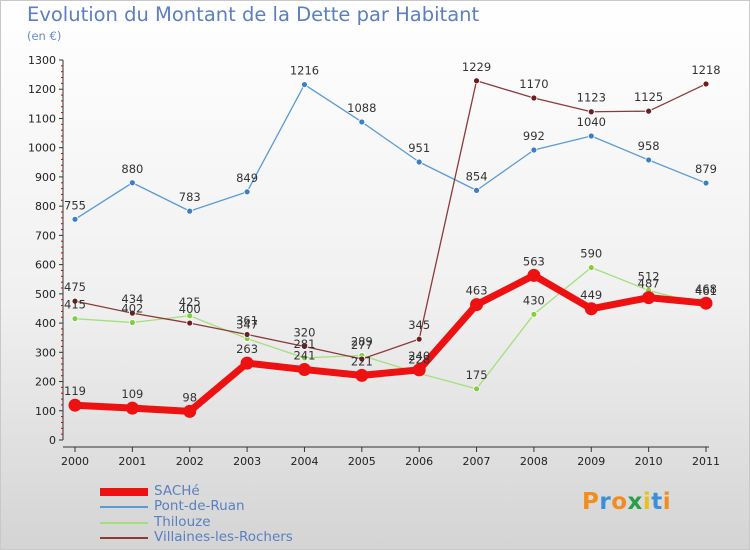 The image size is (750, 550). What do you see at coordinates (247, 325) in the screenshot?
I see `data-label: 347` at bounding box center [247, 325].